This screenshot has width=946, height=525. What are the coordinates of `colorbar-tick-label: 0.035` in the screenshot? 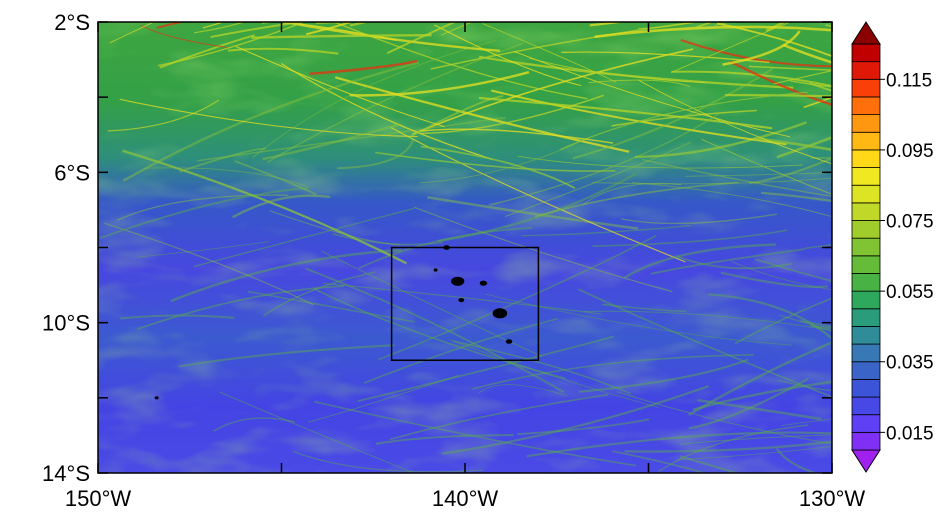 It's located at (910, 363).